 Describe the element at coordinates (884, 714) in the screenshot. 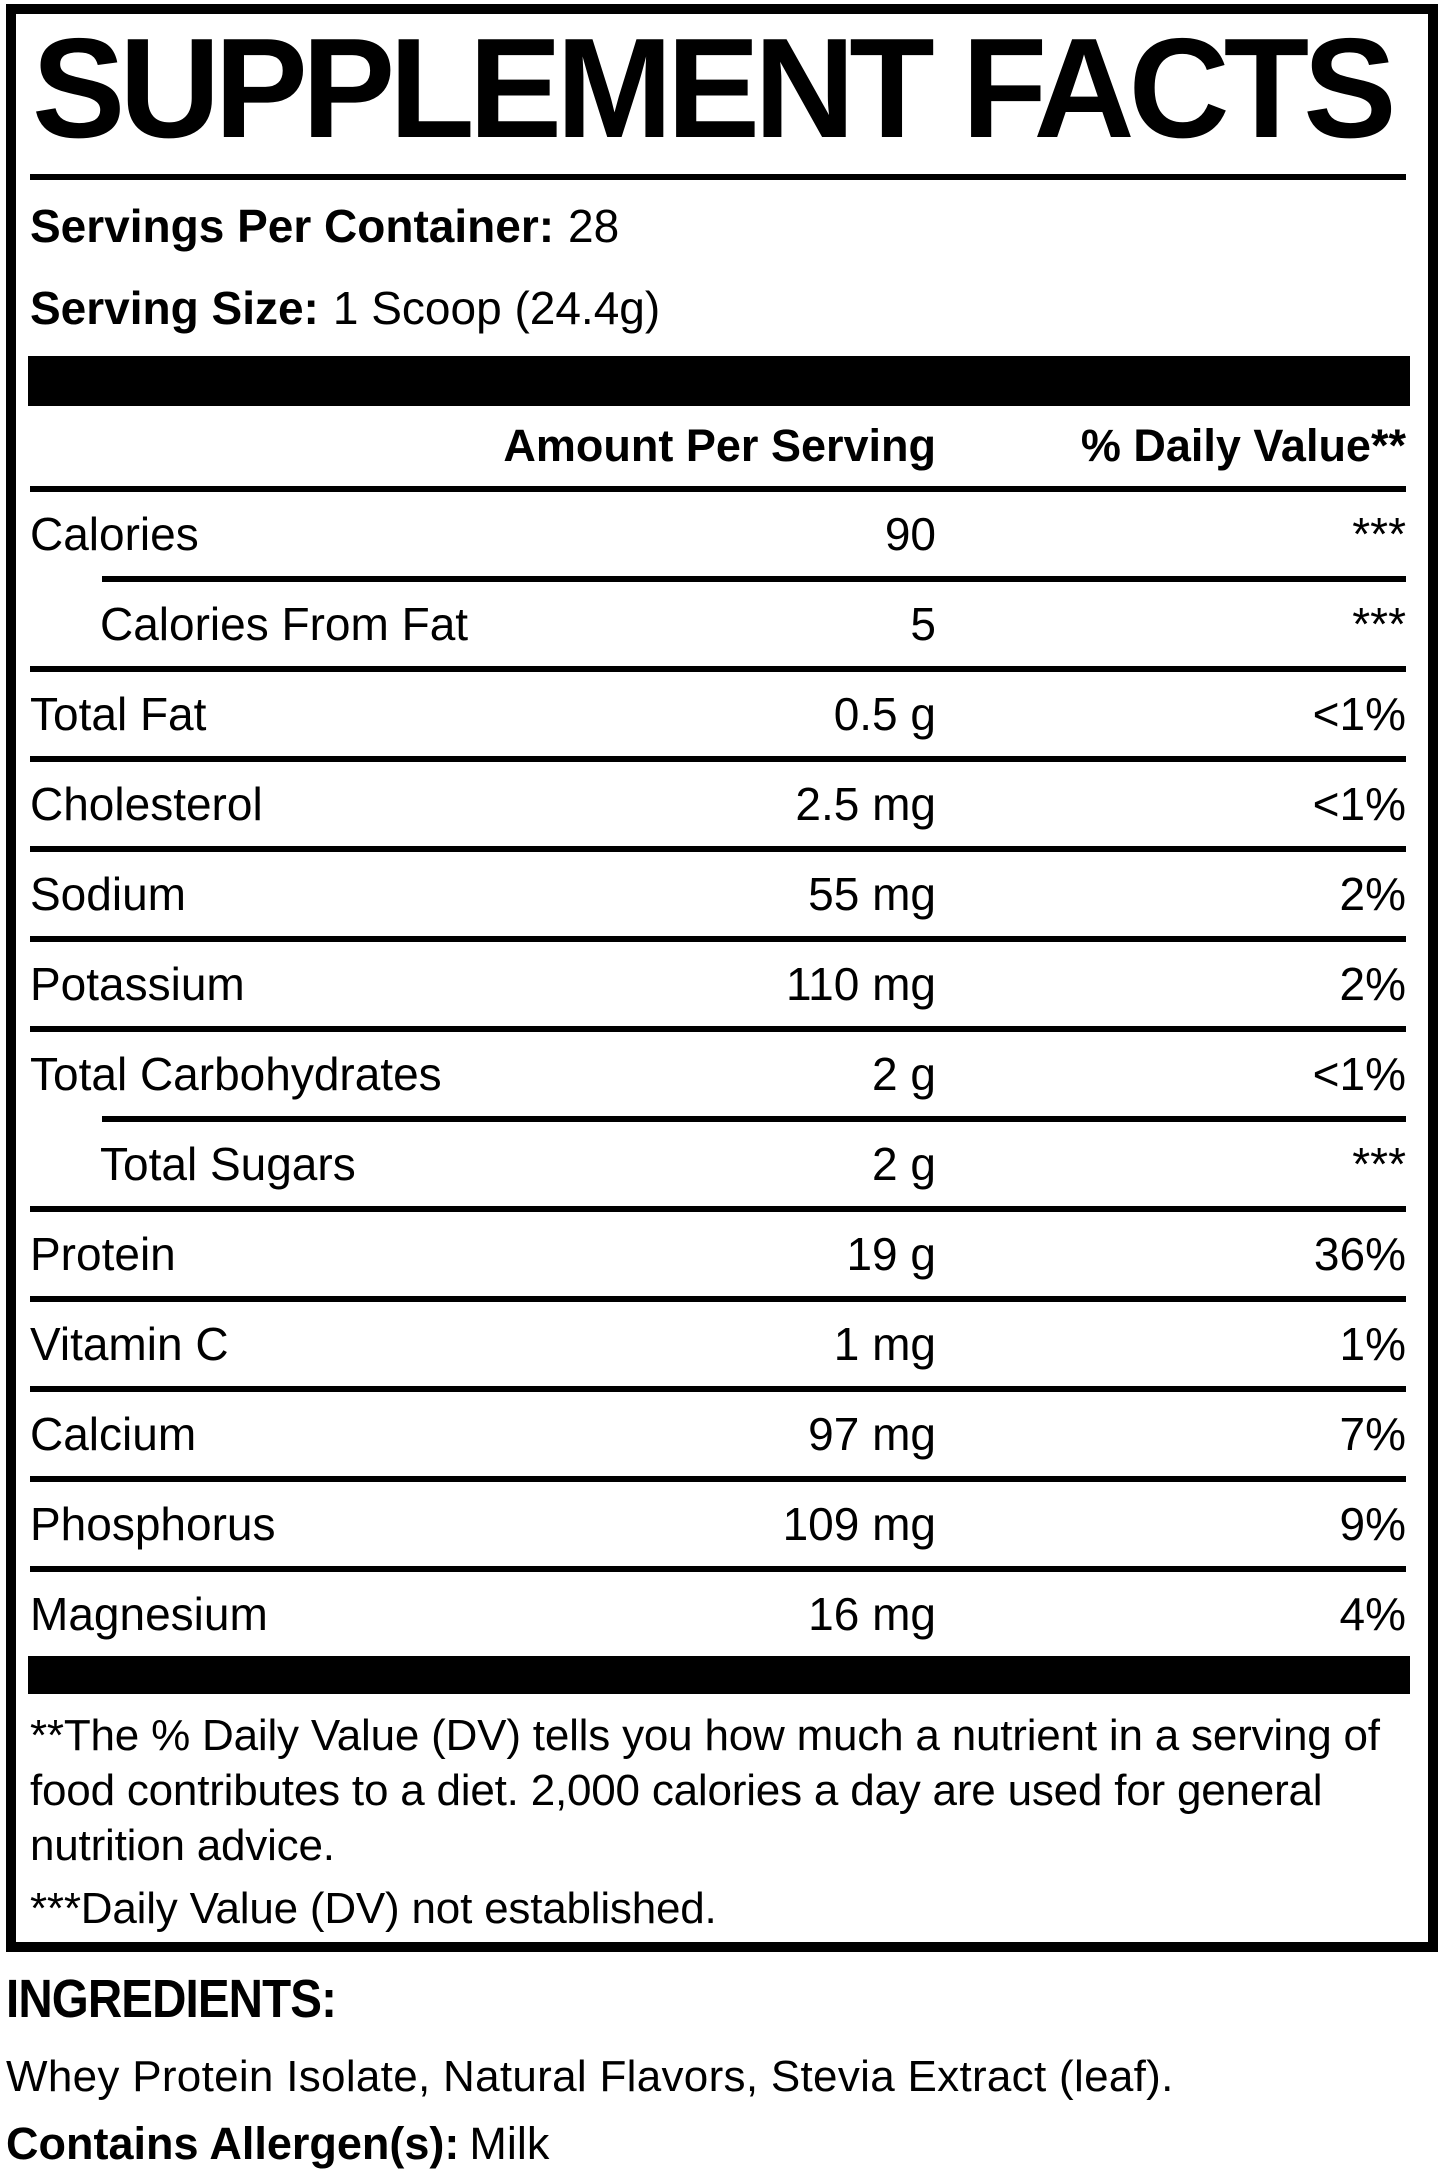

I see `nutrient-amount: 0.5 g` at that location.